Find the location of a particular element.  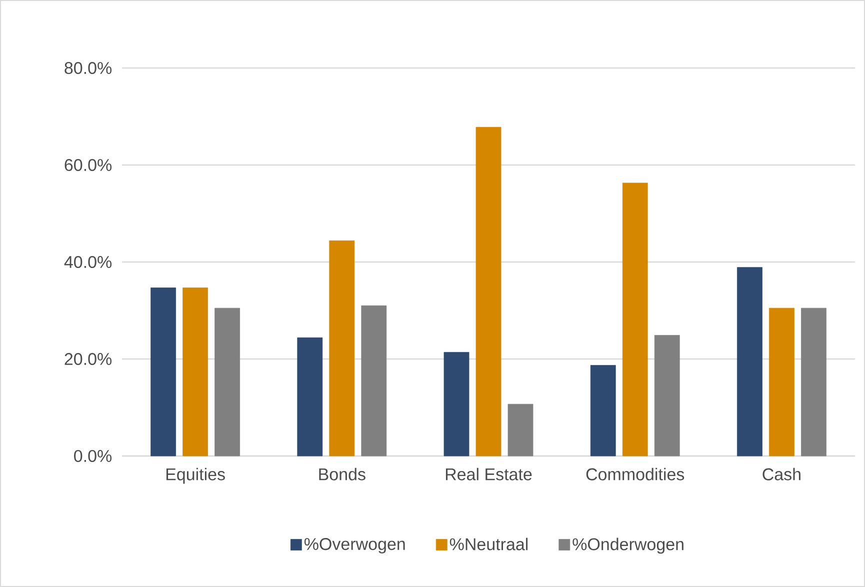

legend-label: %Onderwogen is located at coordinates (628, 546).